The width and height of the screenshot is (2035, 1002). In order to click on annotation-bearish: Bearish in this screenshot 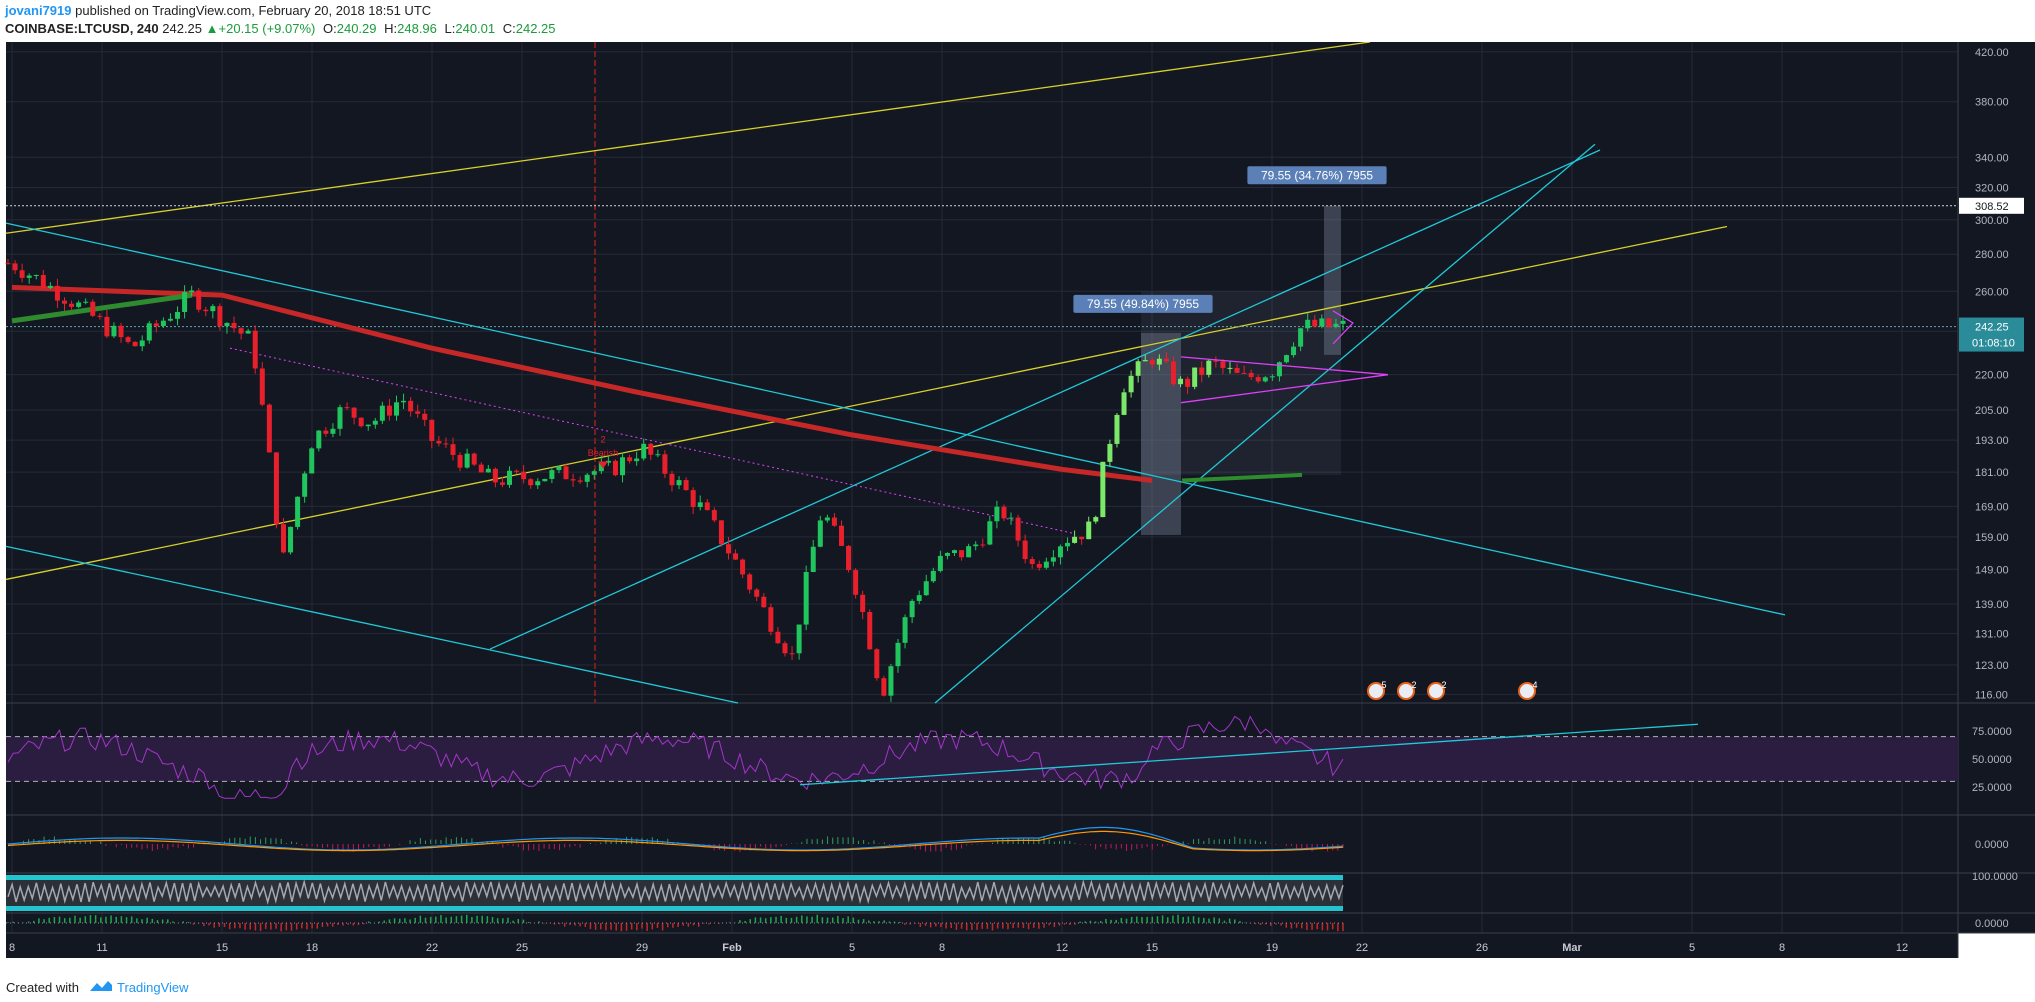, I will do `click(603, 453)`.